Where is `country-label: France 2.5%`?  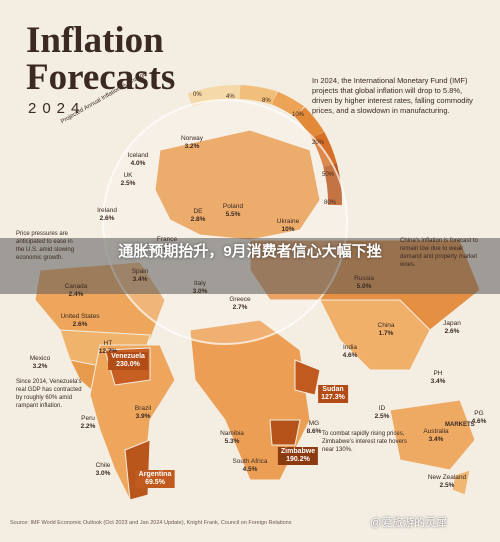
country-label: France 2.5% is located at coordinates (167, 243).